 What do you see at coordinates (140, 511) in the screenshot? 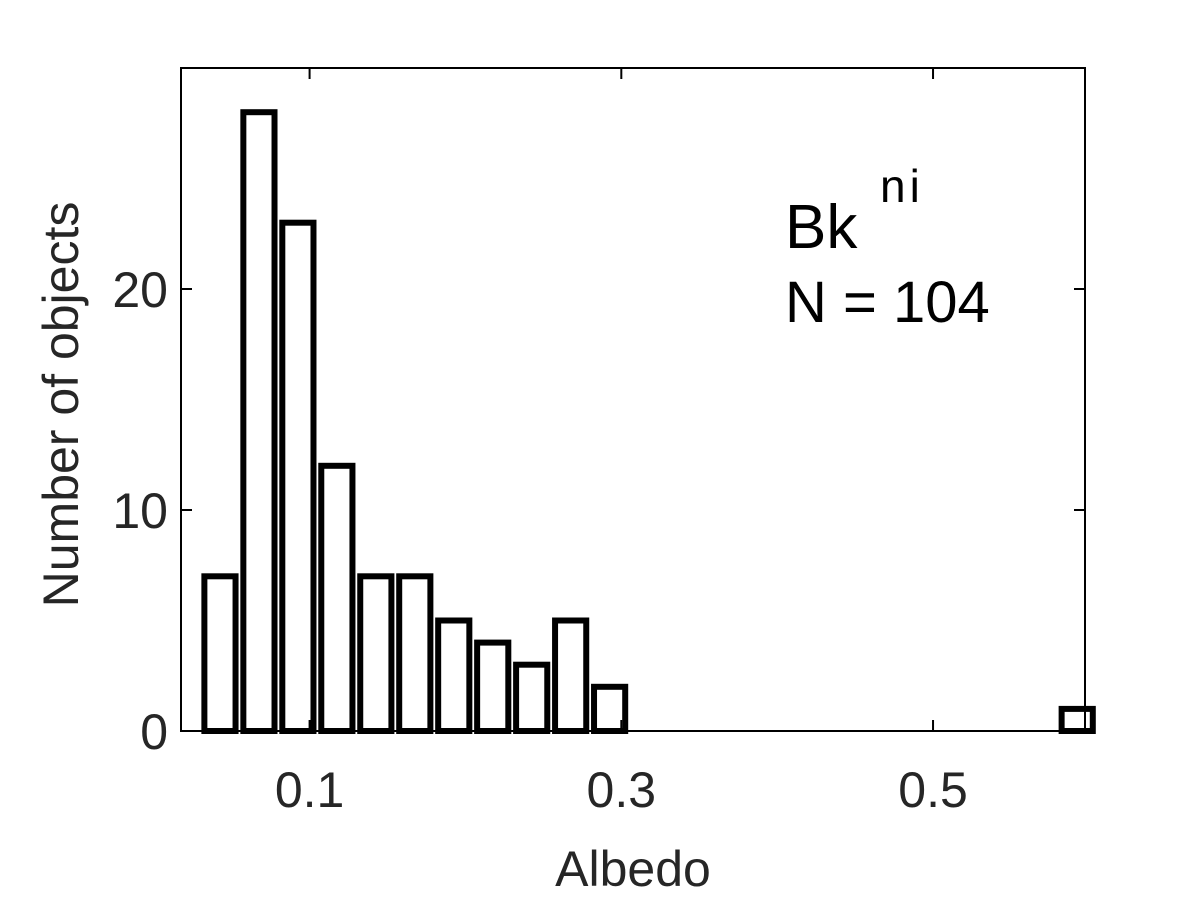
I see `y-tick-label: 10` at bounding box center [140, 511].